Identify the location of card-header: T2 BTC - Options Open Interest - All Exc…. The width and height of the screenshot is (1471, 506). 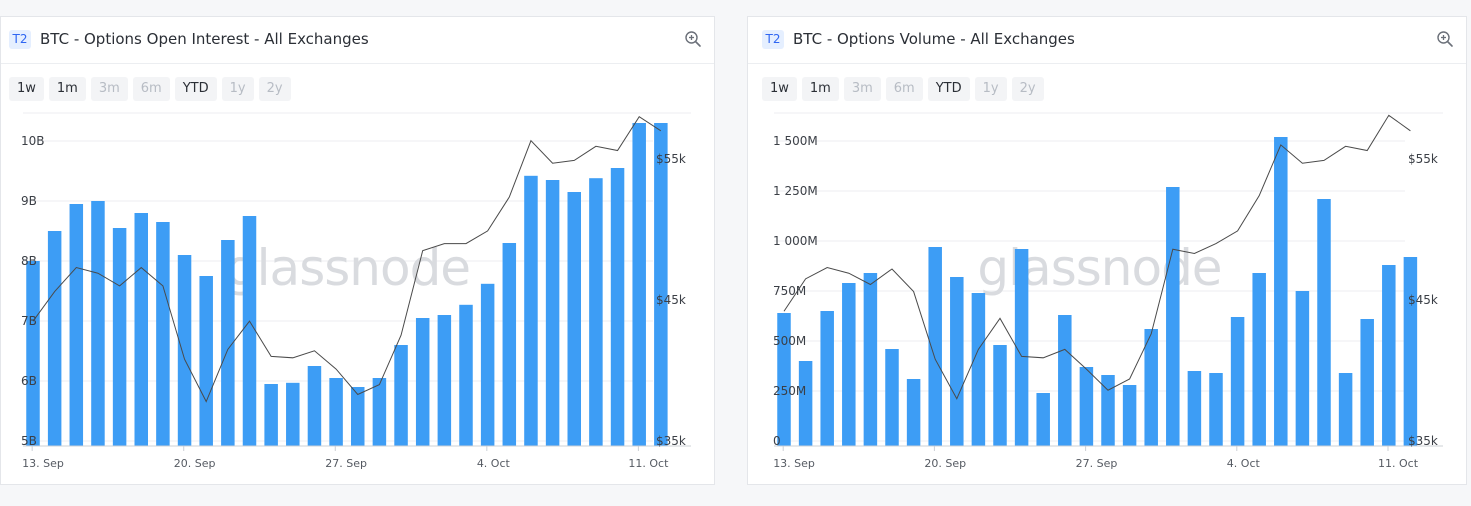
(357, 40).